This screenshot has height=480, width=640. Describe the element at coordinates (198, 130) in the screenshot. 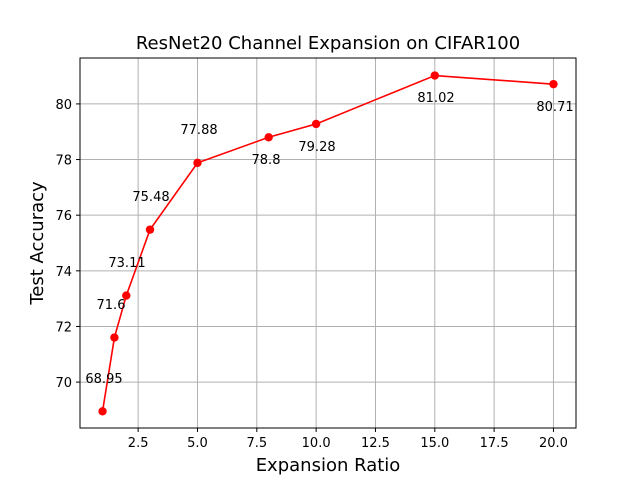

I see `data-label: 77.88` at that location.